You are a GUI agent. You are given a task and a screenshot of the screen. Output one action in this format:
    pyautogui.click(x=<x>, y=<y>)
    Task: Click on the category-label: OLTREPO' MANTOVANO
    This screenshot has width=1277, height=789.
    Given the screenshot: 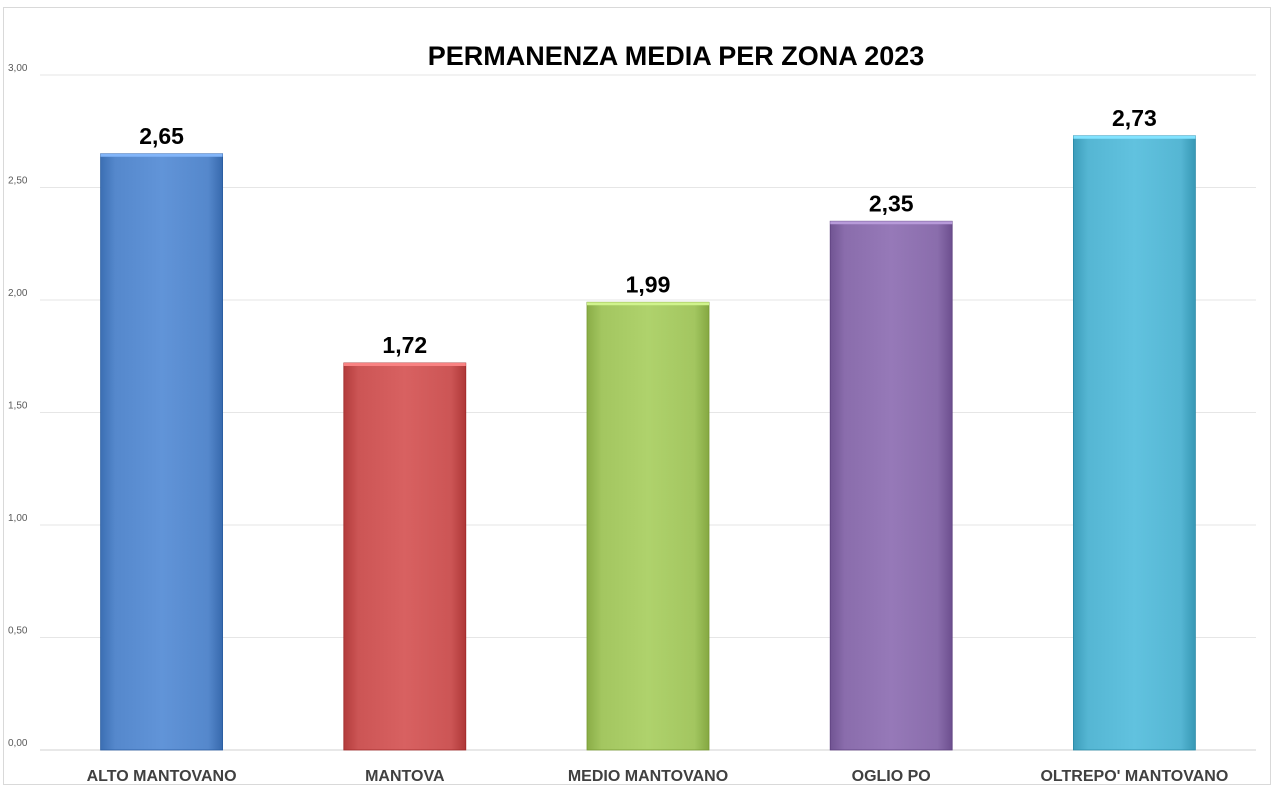 What is the action you would take?
    pyautogui.click(x=1134, y=776)
    